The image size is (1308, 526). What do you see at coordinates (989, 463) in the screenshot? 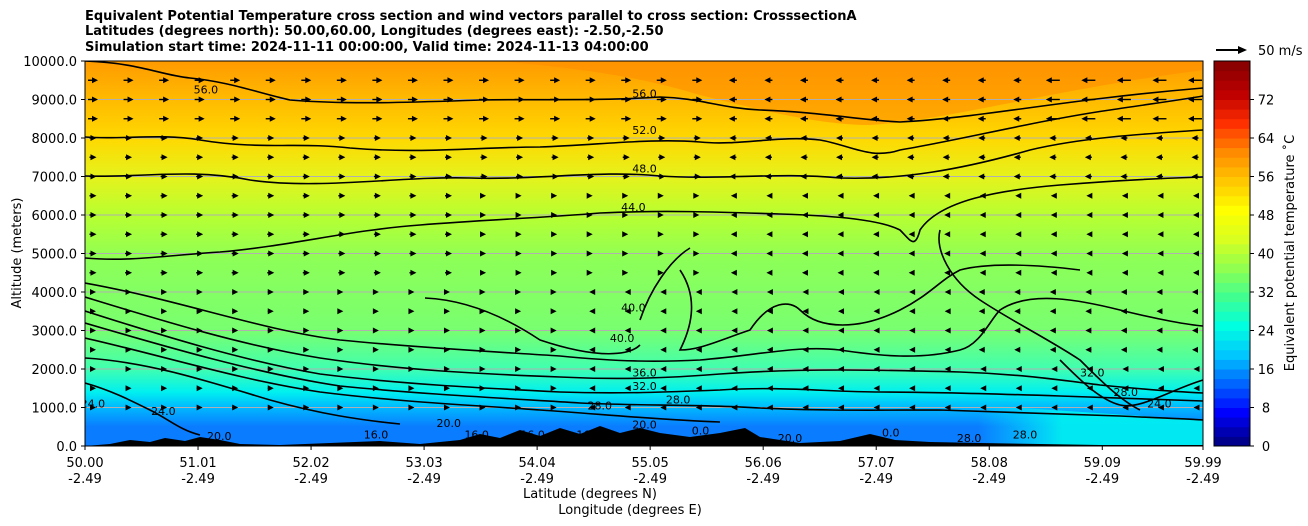
I see `x-tick-label-lat: 58.08` at bounding box center [989, 463].